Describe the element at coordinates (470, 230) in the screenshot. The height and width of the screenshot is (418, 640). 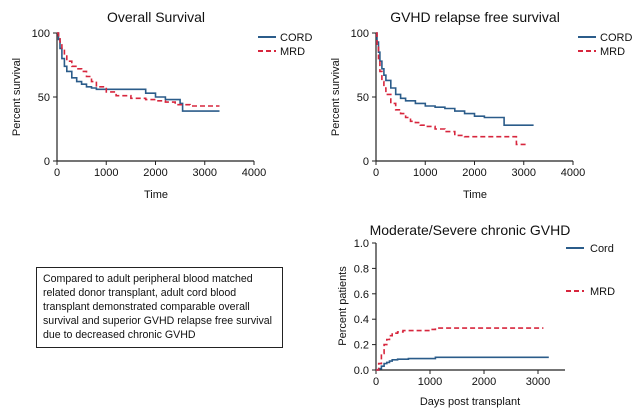
I see `chart-title: Moderate/Severe chronic GVHD` at that location.